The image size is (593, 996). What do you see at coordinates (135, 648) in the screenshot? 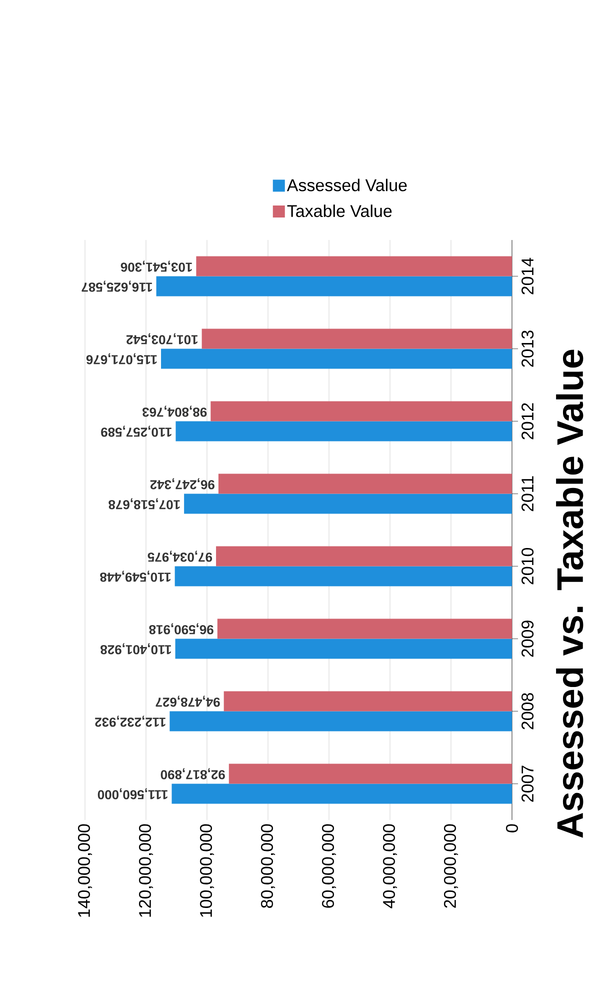
I see `data-label: 110,401,928` at bounding box center [135, 648].